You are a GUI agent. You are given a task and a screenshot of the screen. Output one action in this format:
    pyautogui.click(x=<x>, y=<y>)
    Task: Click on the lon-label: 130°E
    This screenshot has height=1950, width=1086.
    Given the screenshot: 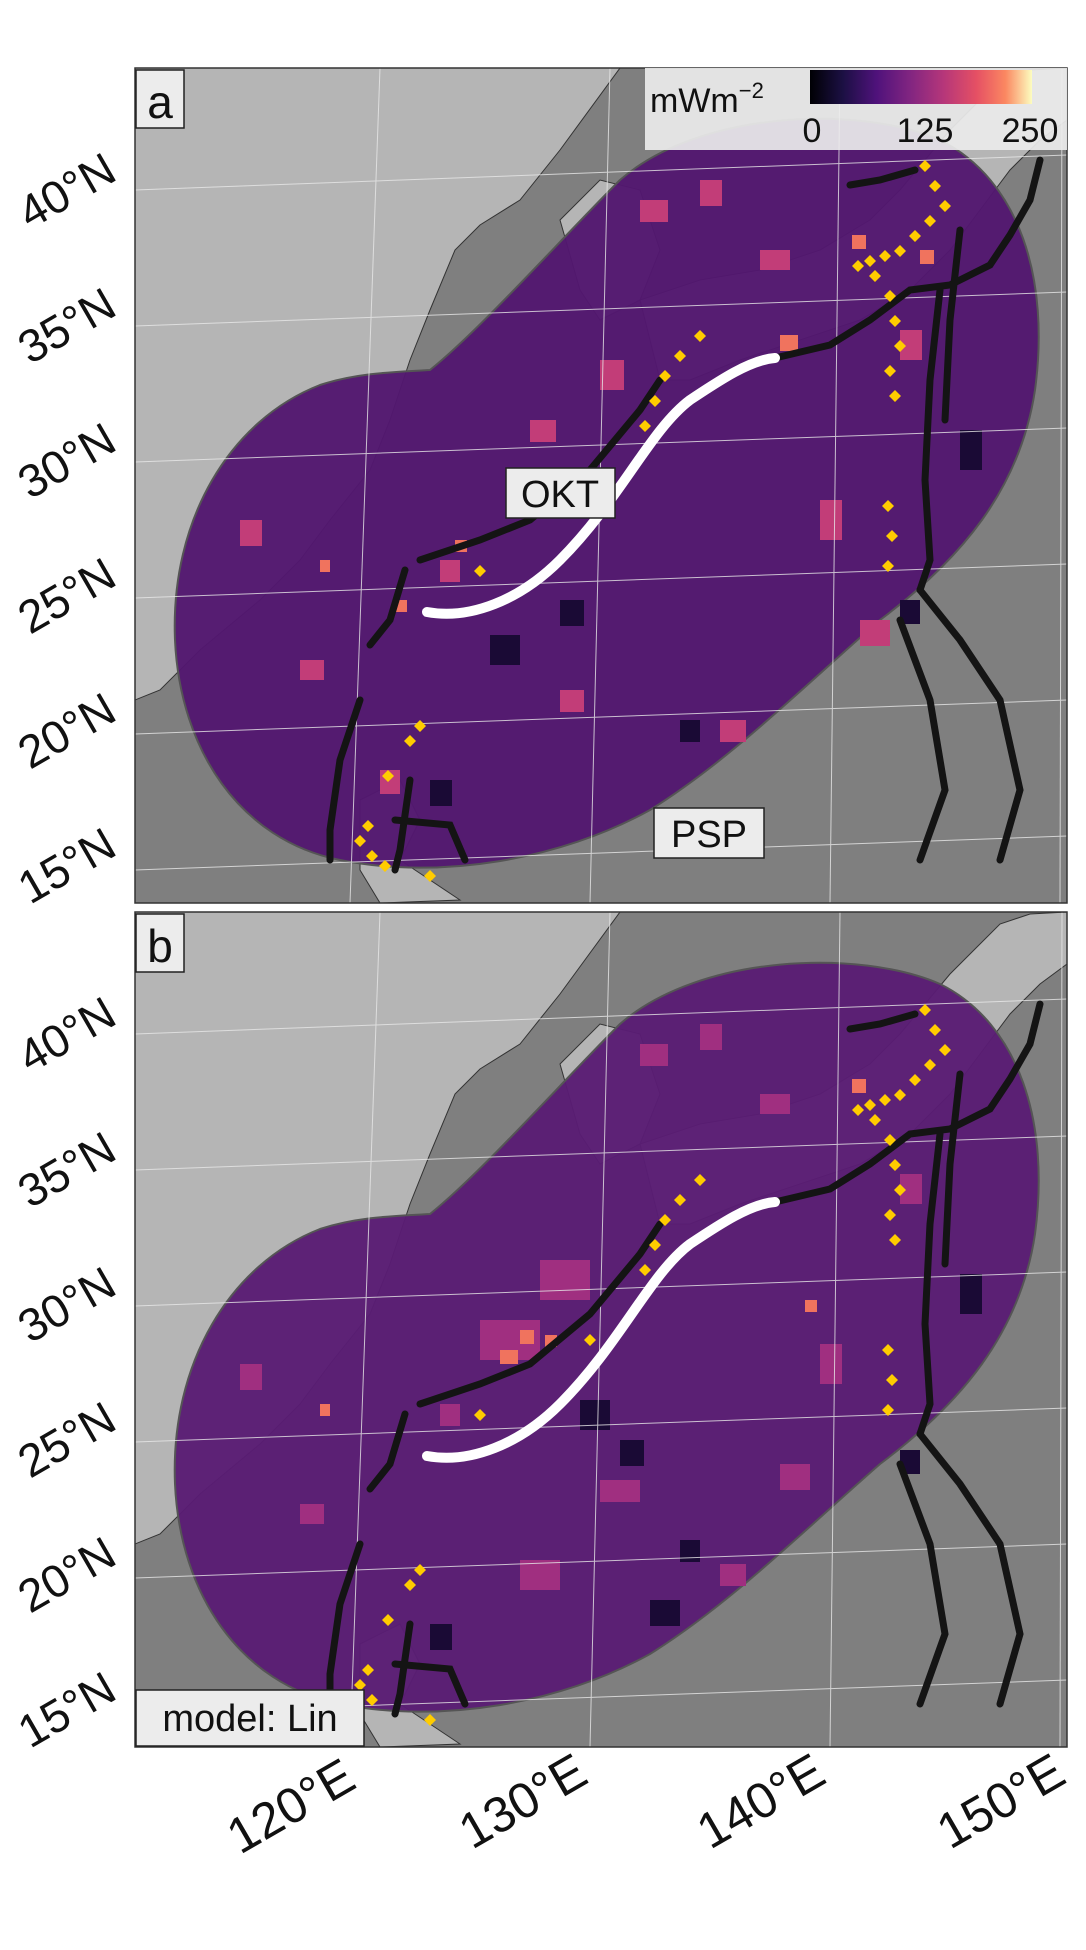 What is the action you would take?
    pyautogui.click(x=523, y=1801)
    